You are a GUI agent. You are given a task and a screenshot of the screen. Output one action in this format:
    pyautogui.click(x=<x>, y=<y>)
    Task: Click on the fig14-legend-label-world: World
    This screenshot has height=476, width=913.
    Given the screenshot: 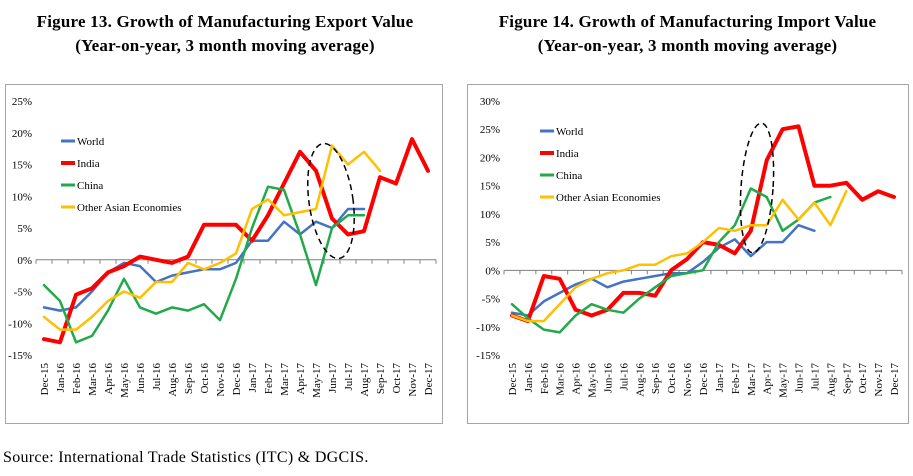 What is the action you would take?
    pyautogui.click(x=570, y=132)
    